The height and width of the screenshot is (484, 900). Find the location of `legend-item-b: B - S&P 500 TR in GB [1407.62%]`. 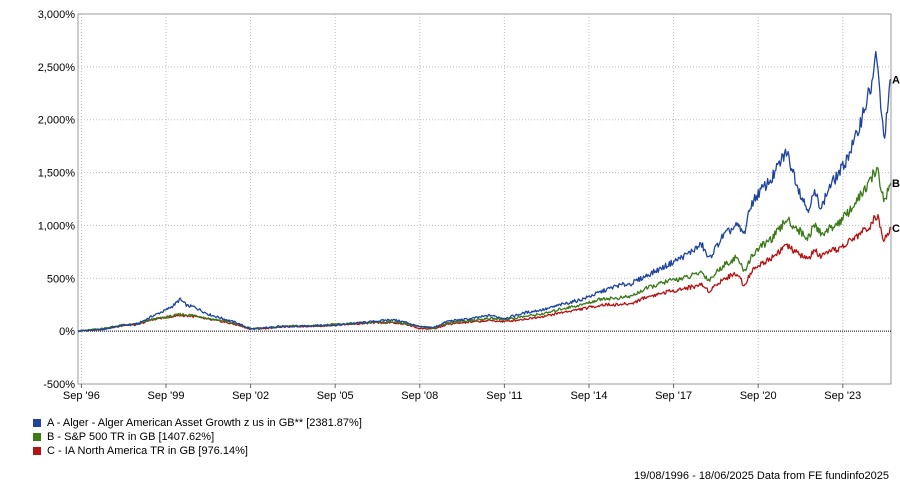

legend-item-b: B - S&P 500 TR in GB [1407.62%] is located at coordinates (197, 437).